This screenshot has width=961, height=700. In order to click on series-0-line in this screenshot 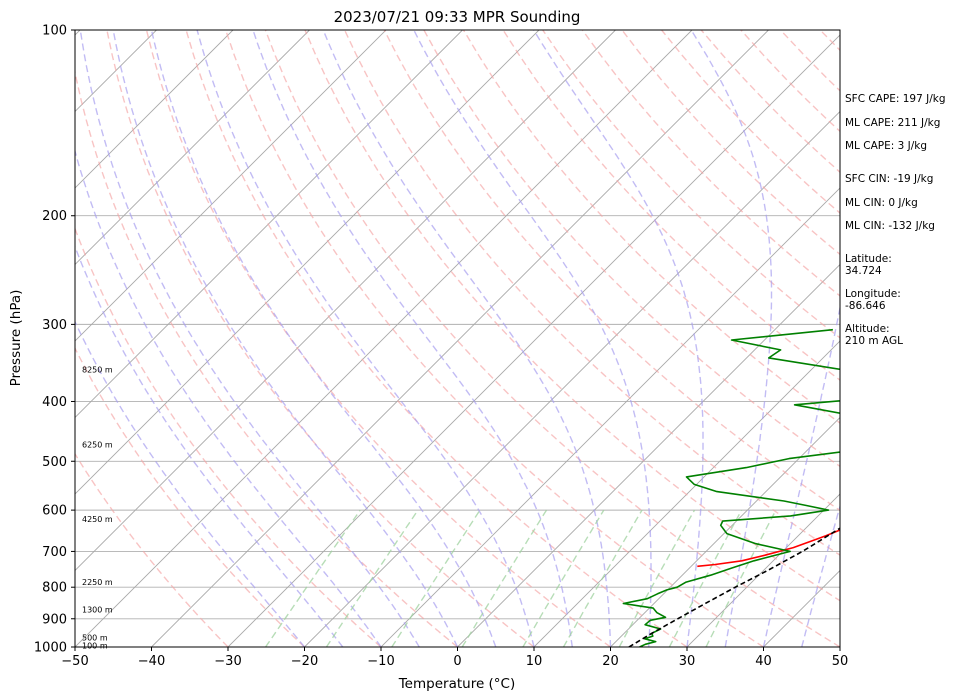, I will do `click(768, 548)`.